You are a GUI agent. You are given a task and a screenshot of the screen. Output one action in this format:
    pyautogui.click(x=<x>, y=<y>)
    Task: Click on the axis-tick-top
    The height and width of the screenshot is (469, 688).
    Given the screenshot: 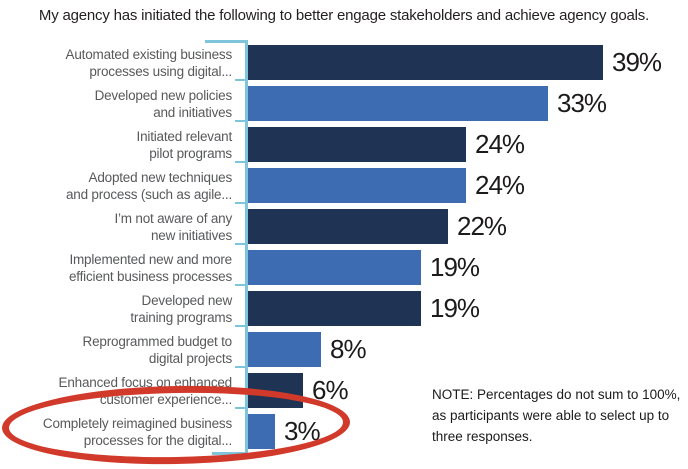 What is the action you would take?
    pyautogui.click(x=226, y=41)
    